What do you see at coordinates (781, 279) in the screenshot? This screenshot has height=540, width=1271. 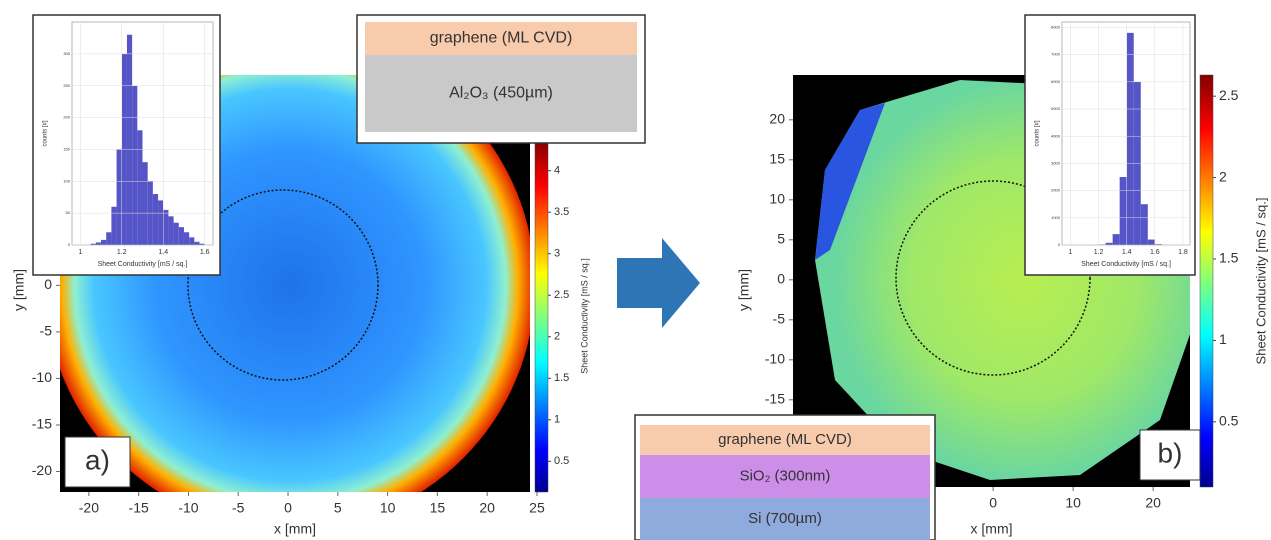 I see `y-tick-label: 0` at bounding box center [781, 279].